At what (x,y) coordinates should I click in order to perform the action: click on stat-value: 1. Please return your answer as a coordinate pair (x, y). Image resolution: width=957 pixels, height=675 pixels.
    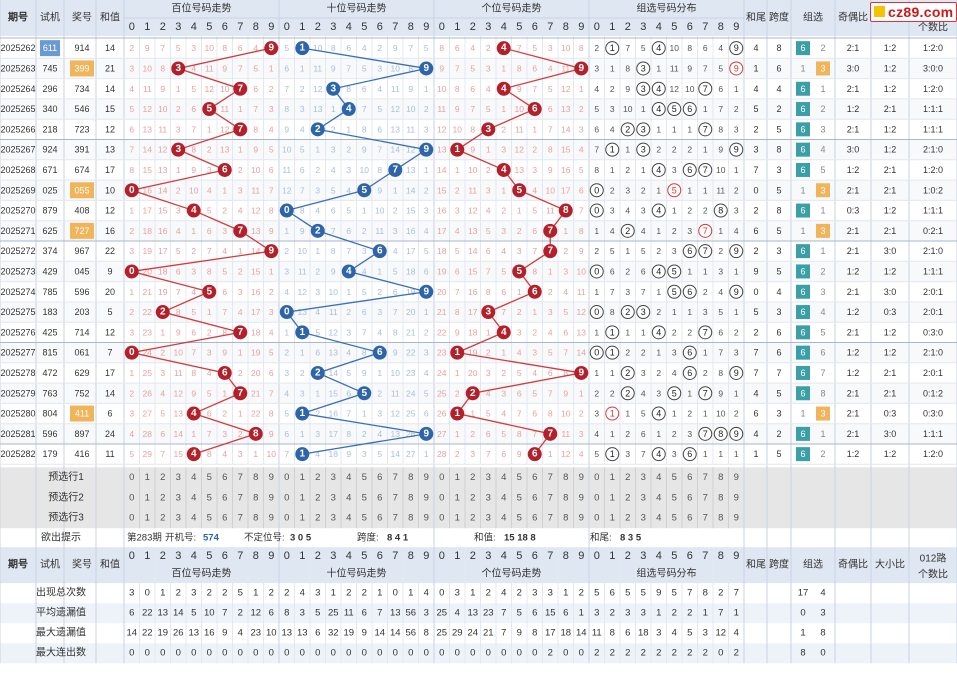
    Looking at the image, I should click on (379, 593).